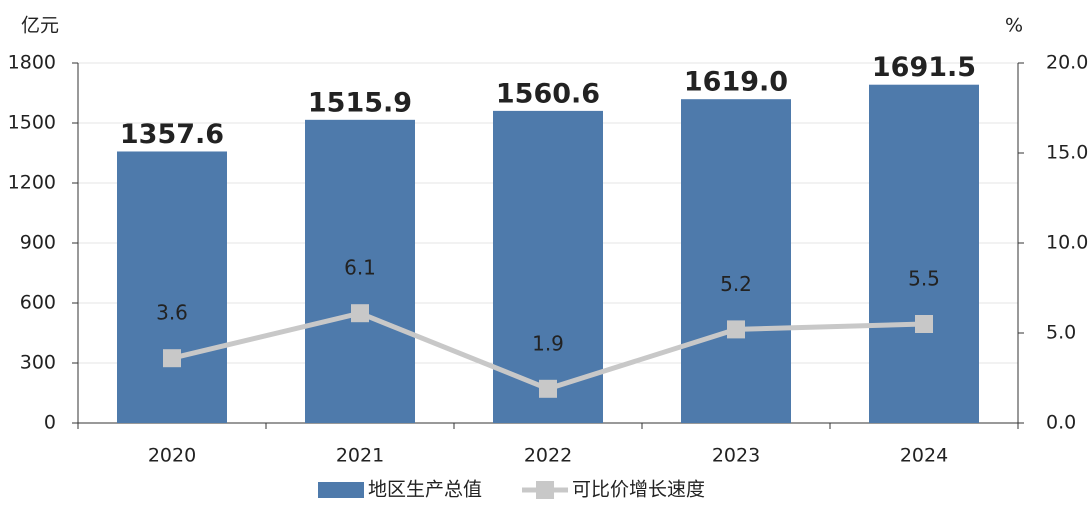  What do you see at coordinates (50, 423) in the screenshot?
I see `y-tick-label: 0` at bounding box center [50, 423].